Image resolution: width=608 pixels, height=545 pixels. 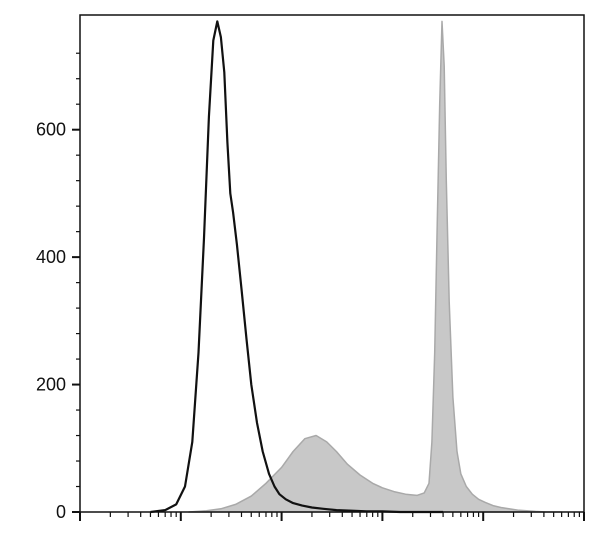 What do you see at coordinates (61, 512) in the screenshot?
I see `y-tick-label-0: 0` at bounding box center [61, 512].